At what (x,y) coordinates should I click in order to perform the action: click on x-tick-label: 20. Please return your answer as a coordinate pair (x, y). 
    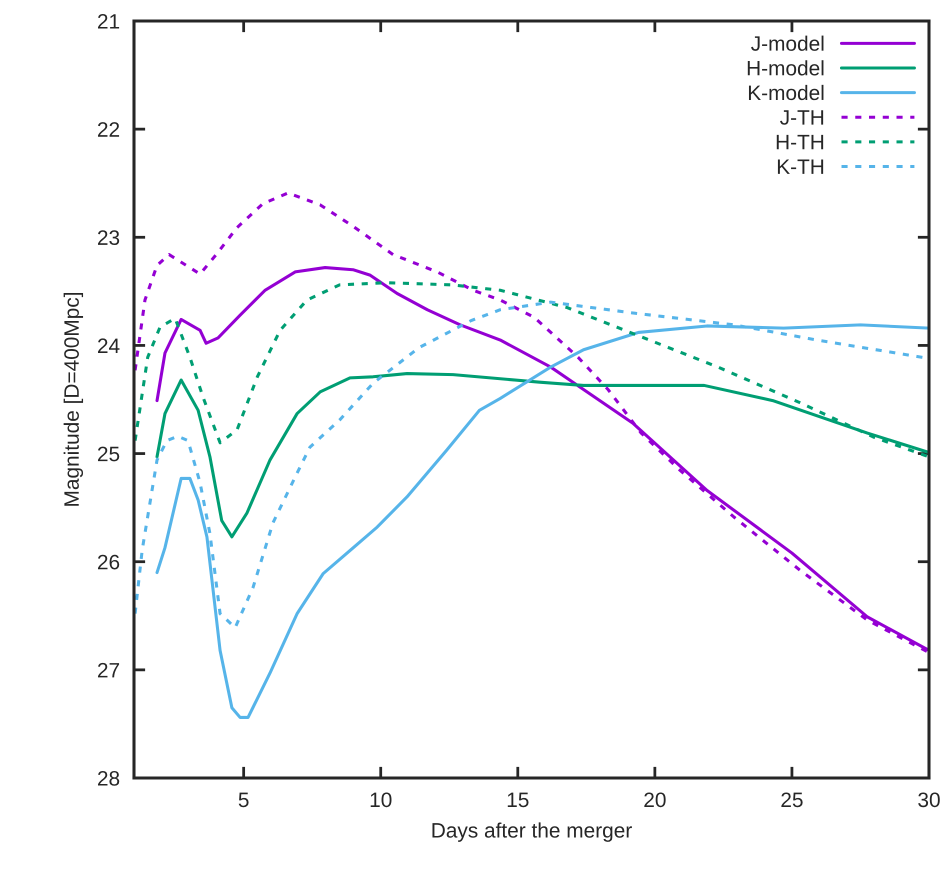
    Looking at the image, I should click on (655, 800).